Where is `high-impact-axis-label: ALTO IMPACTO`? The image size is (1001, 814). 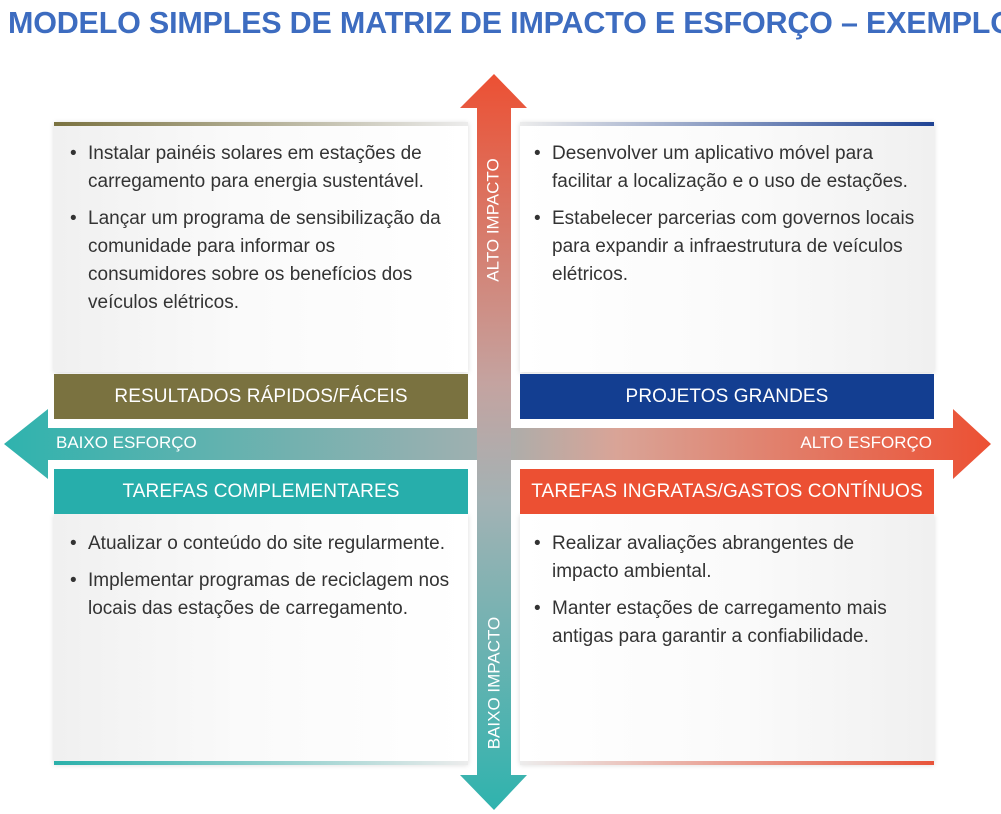 high-impact-axis-label: ALTO IMPACTO is located at coordinates (493, 220).